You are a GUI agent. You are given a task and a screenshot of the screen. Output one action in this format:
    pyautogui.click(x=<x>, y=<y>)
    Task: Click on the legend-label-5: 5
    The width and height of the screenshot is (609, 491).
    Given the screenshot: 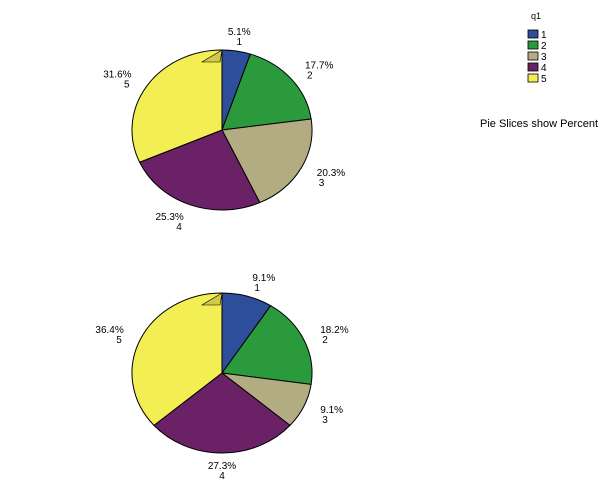 What is the action you would take?
    pyautogui.click(x=544, y=79)
    